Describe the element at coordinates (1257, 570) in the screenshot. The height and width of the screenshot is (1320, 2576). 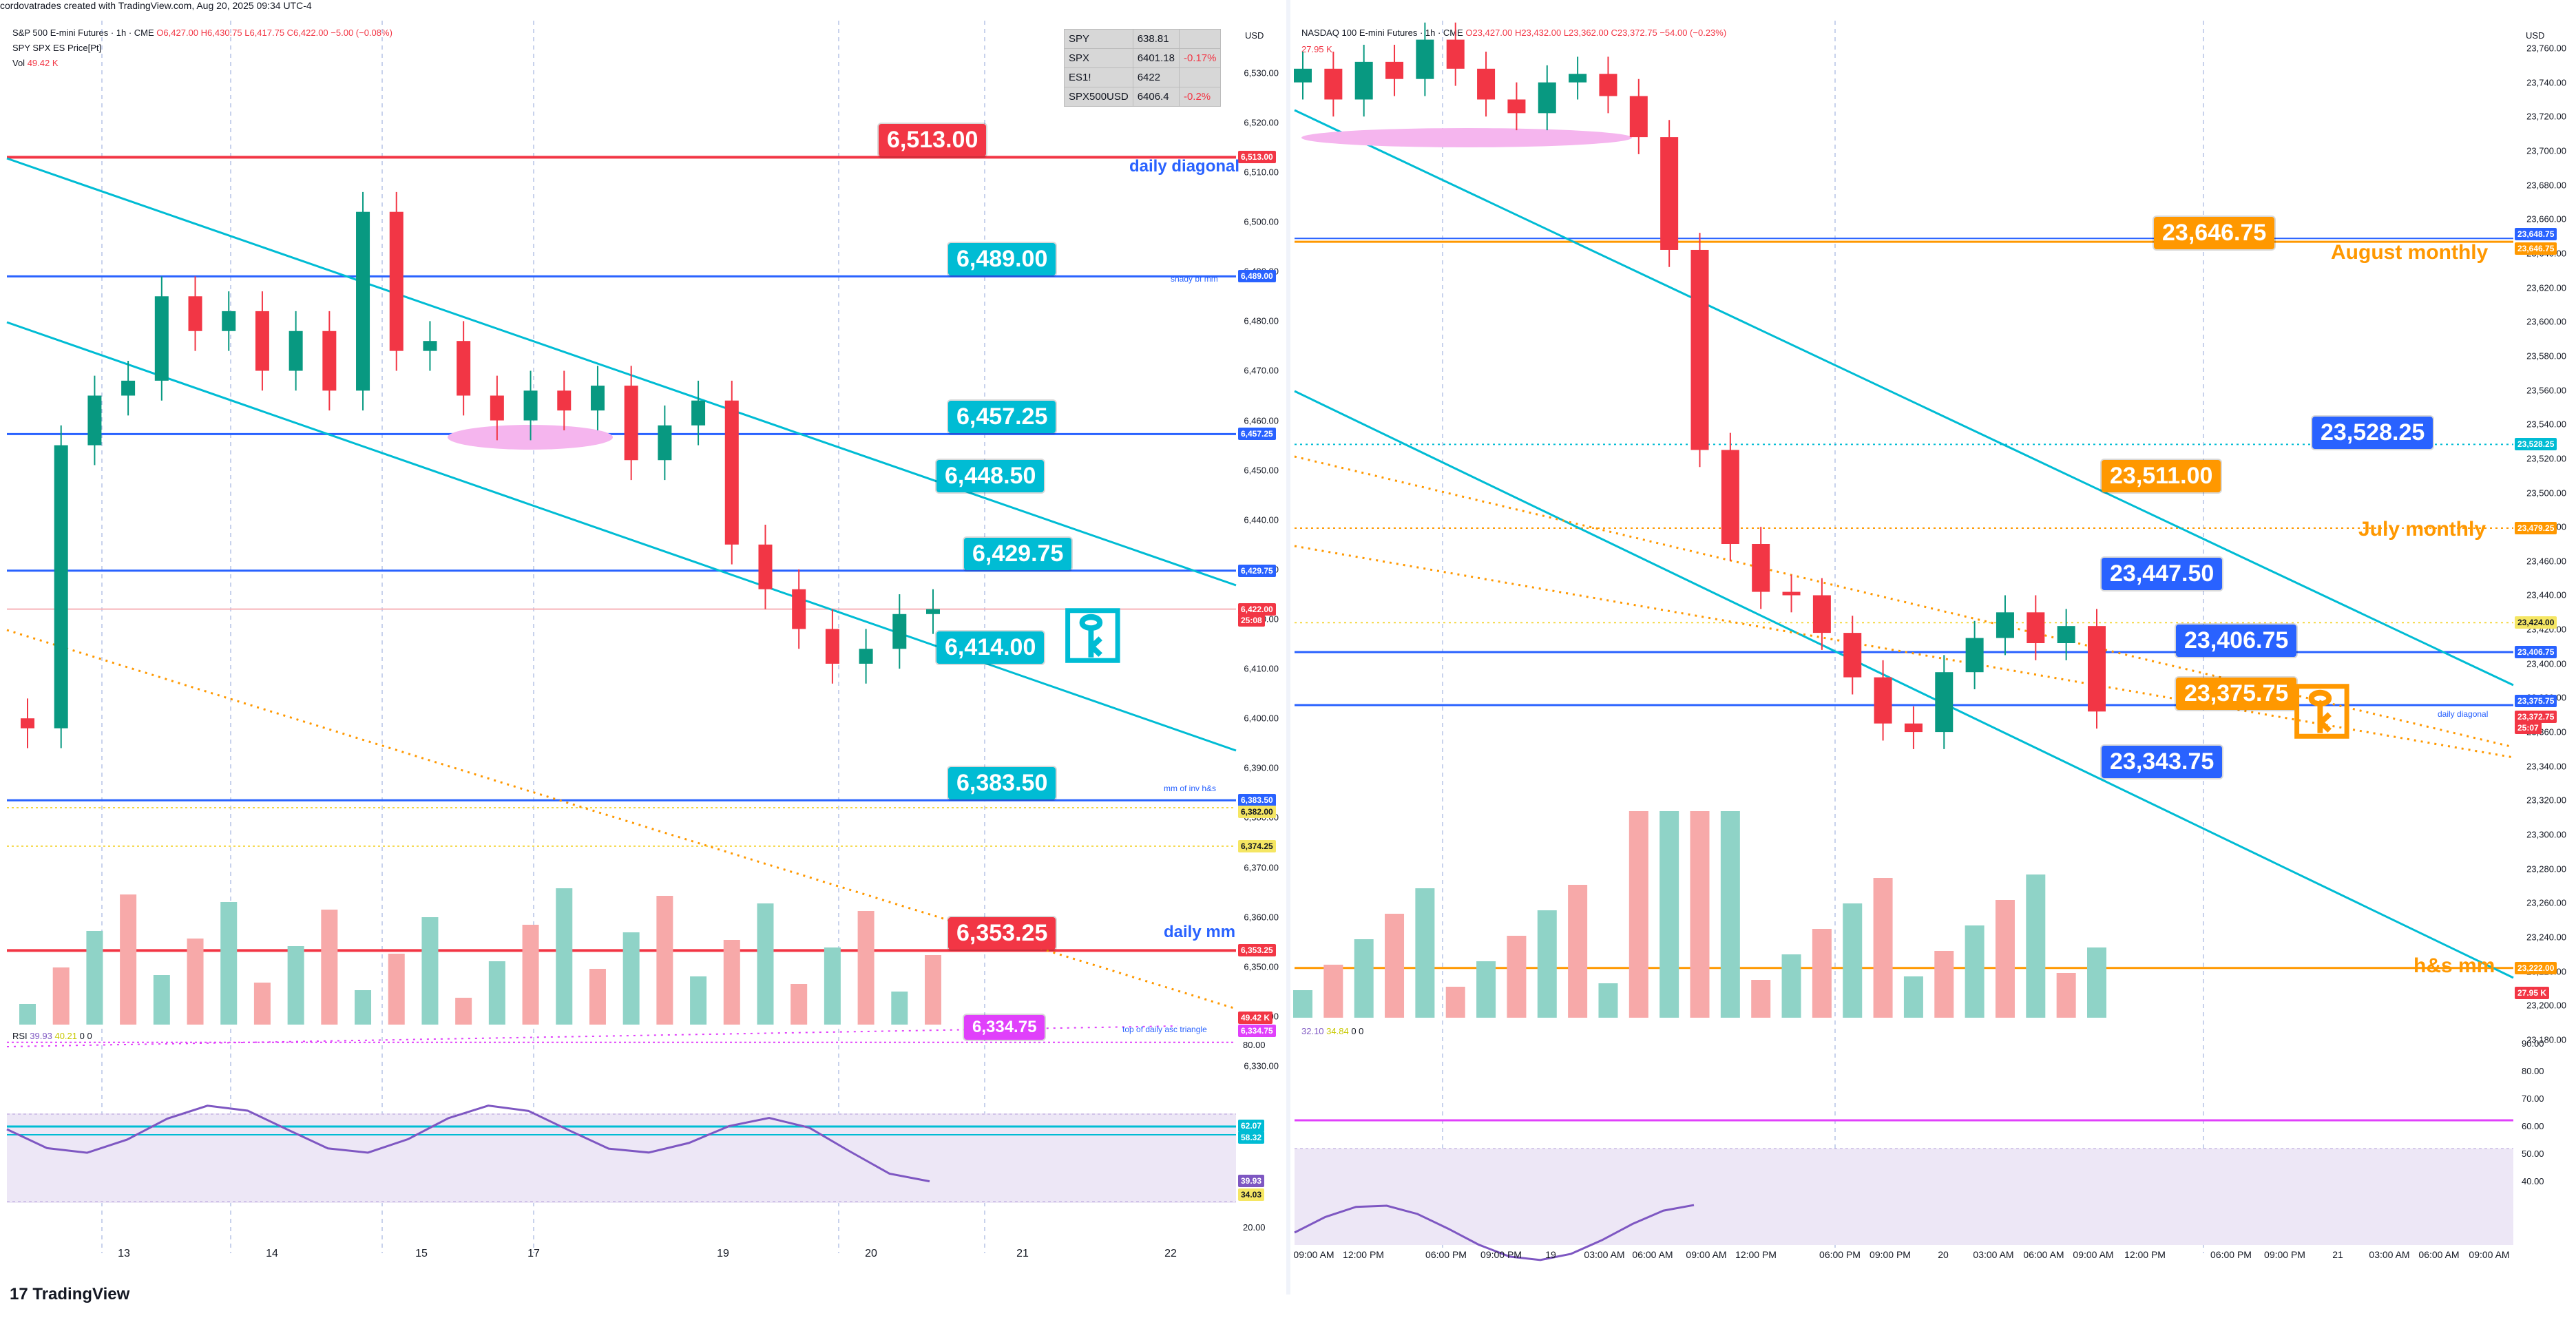
I see `axis-price-badge: 6,429.75` at that location.